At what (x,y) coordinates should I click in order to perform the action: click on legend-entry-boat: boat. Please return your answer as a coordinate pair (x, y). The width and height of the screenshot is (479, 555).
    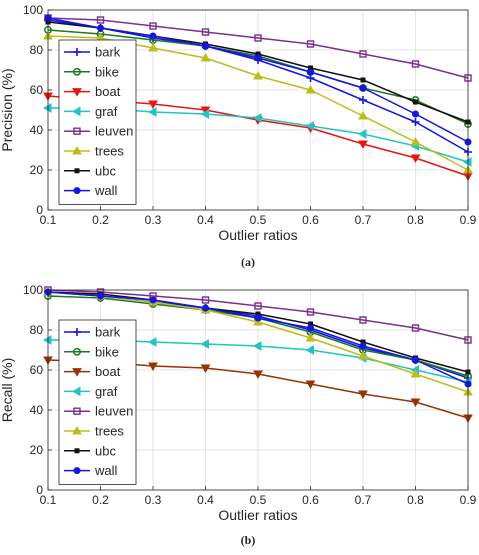
    Looking at the image, I should click on (92, 371).